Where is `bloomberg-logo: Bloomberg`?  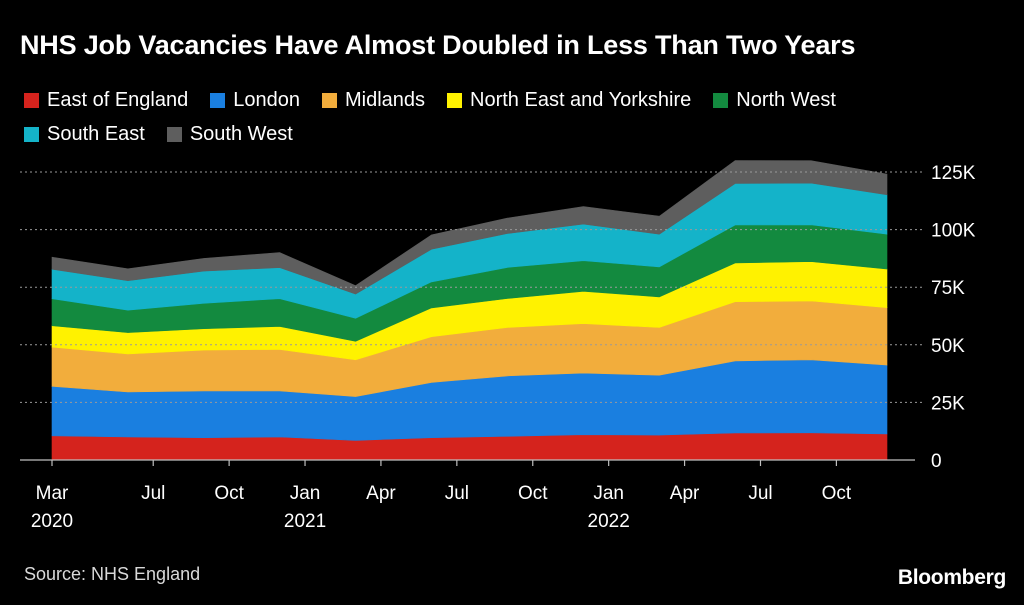 bloomberg-logo: Bloomberg is located at coordinates (951, 577).